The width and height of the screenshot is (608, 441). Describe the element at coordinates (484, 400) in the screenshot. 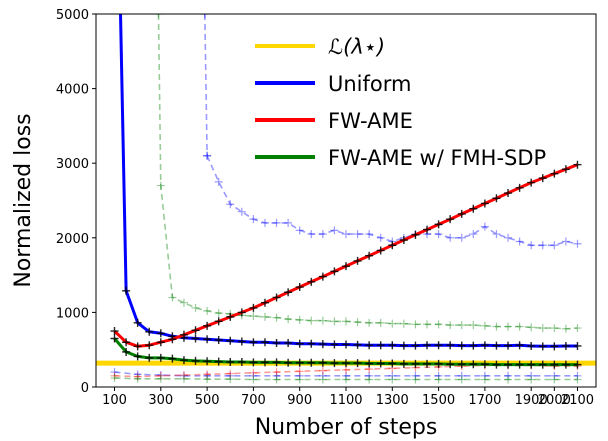

I see `x-tick-label: 1700` at that location.